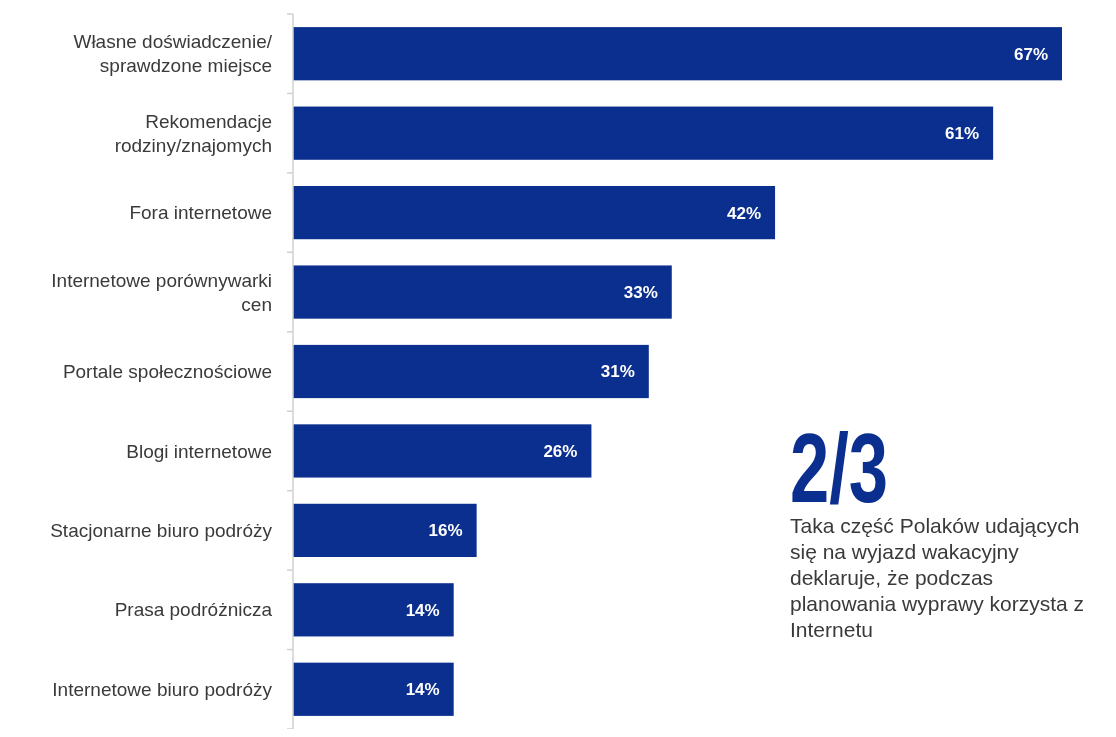  What do you see at coordinates (1030, 54) in the screenshot?
I see `data-label: 67%` at bounding box center [1030, 54].